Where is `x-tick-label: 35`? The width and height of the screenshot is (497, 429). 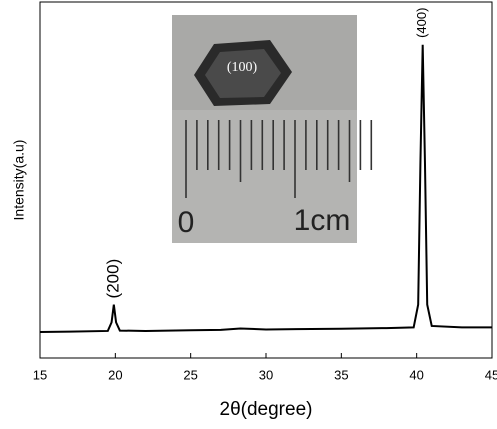
x-tick-label: 35 is located at coordinates (341, 374).